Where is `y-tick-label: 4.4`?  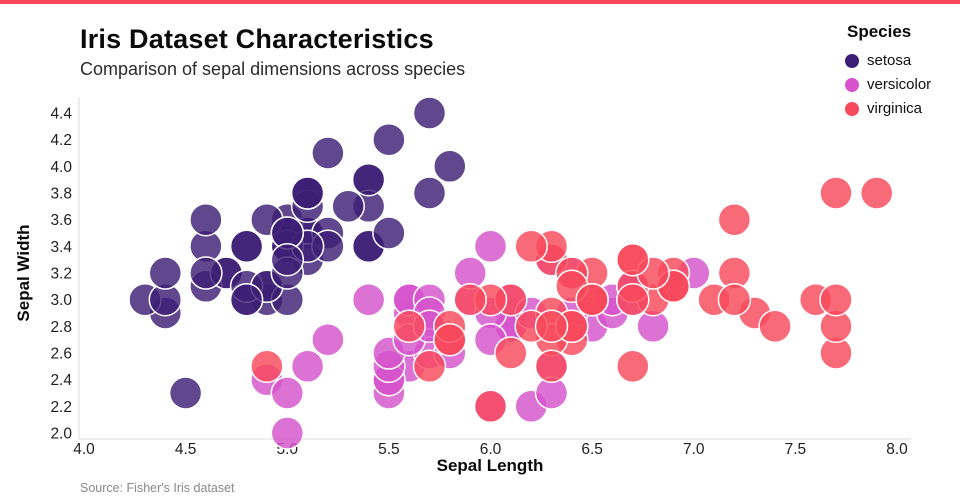 y-tick-label: 4.4 is located at coordinates (61, 114).